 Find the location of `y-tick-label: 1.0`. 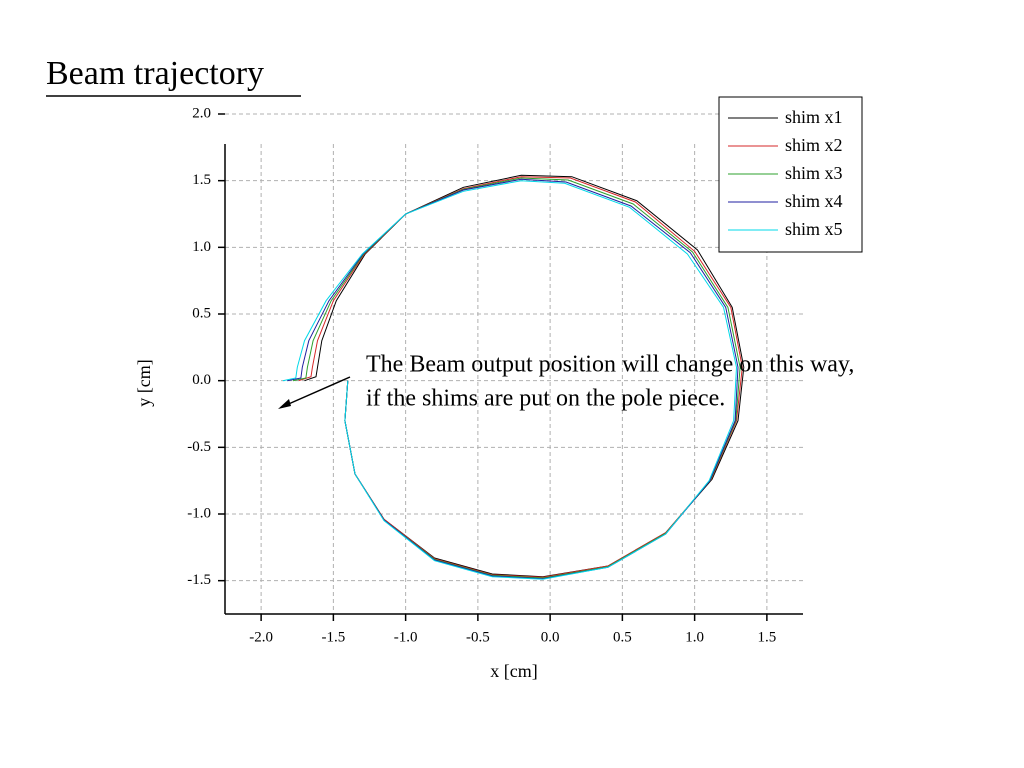

y-tick-label: 1.0 is located at coordinates (201, 247).